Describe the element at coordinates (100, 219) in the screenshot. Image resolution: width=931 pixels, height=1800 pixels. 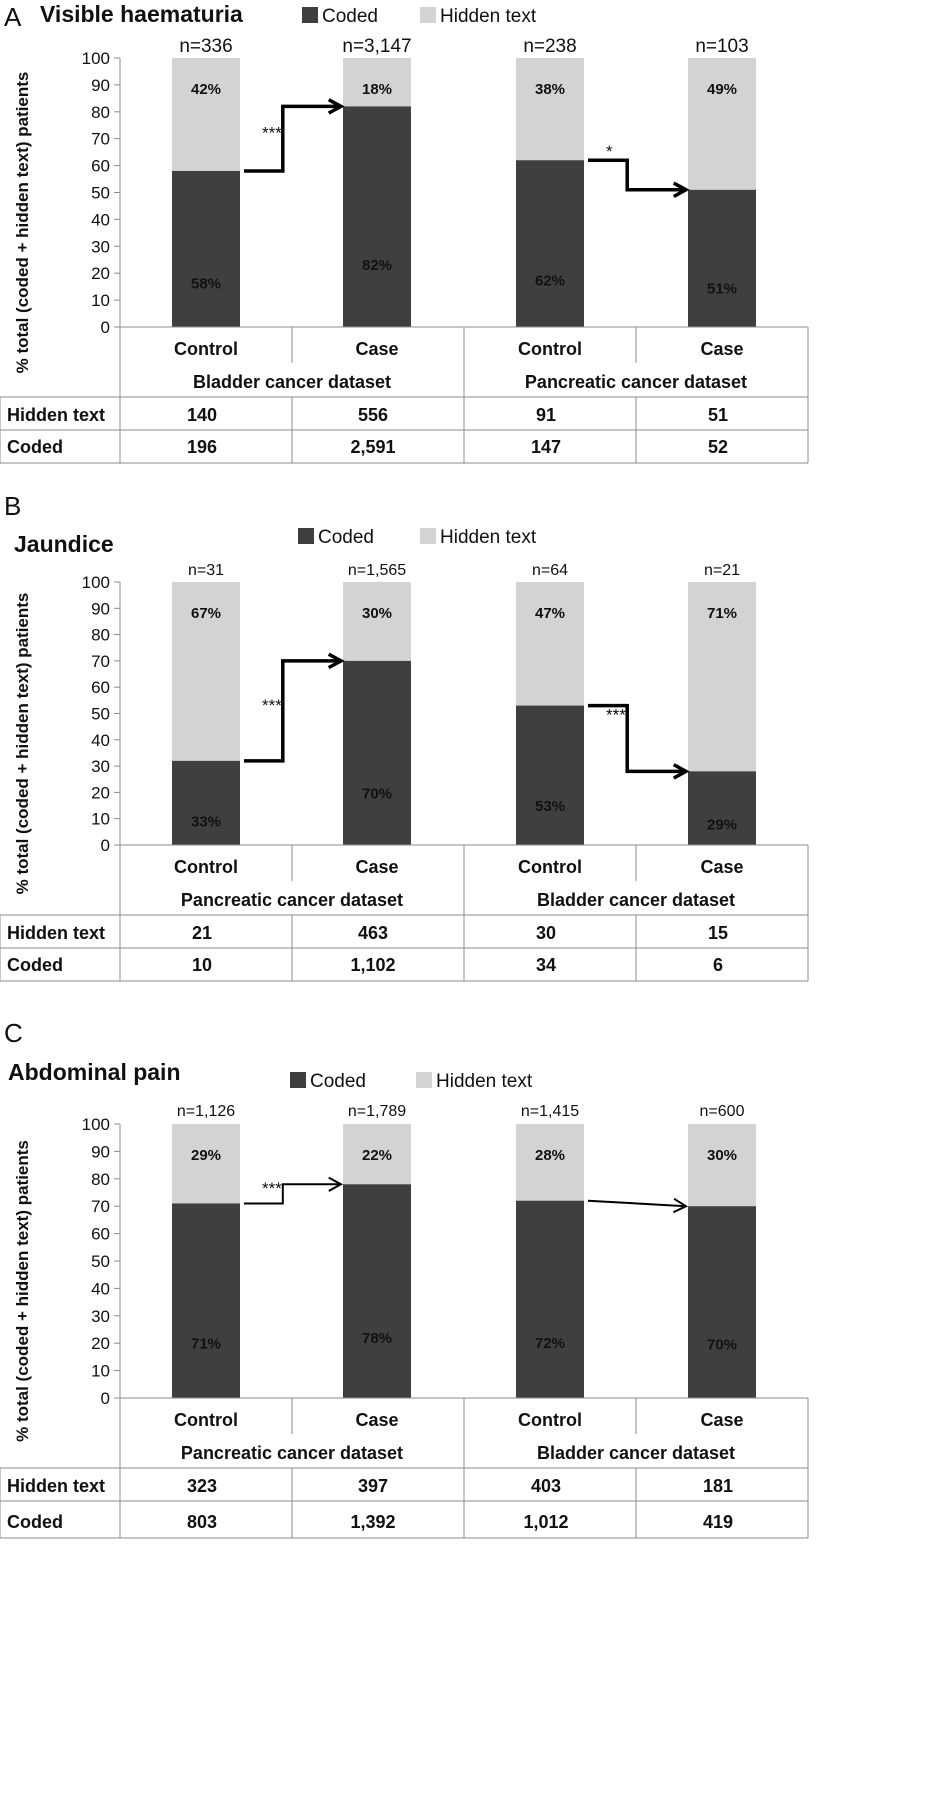
I see `y-tick-label: 40` at that location.